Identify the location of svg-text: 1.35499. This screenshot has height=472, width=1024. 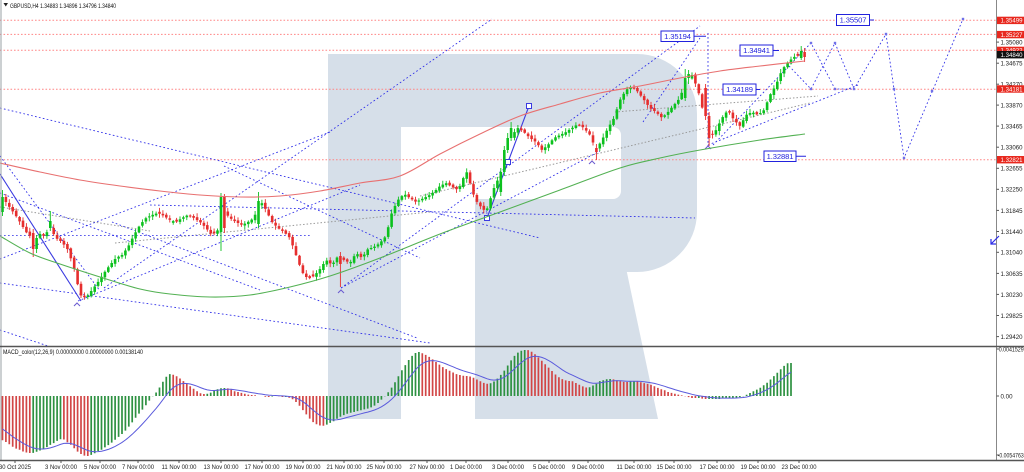
(1012, 21).